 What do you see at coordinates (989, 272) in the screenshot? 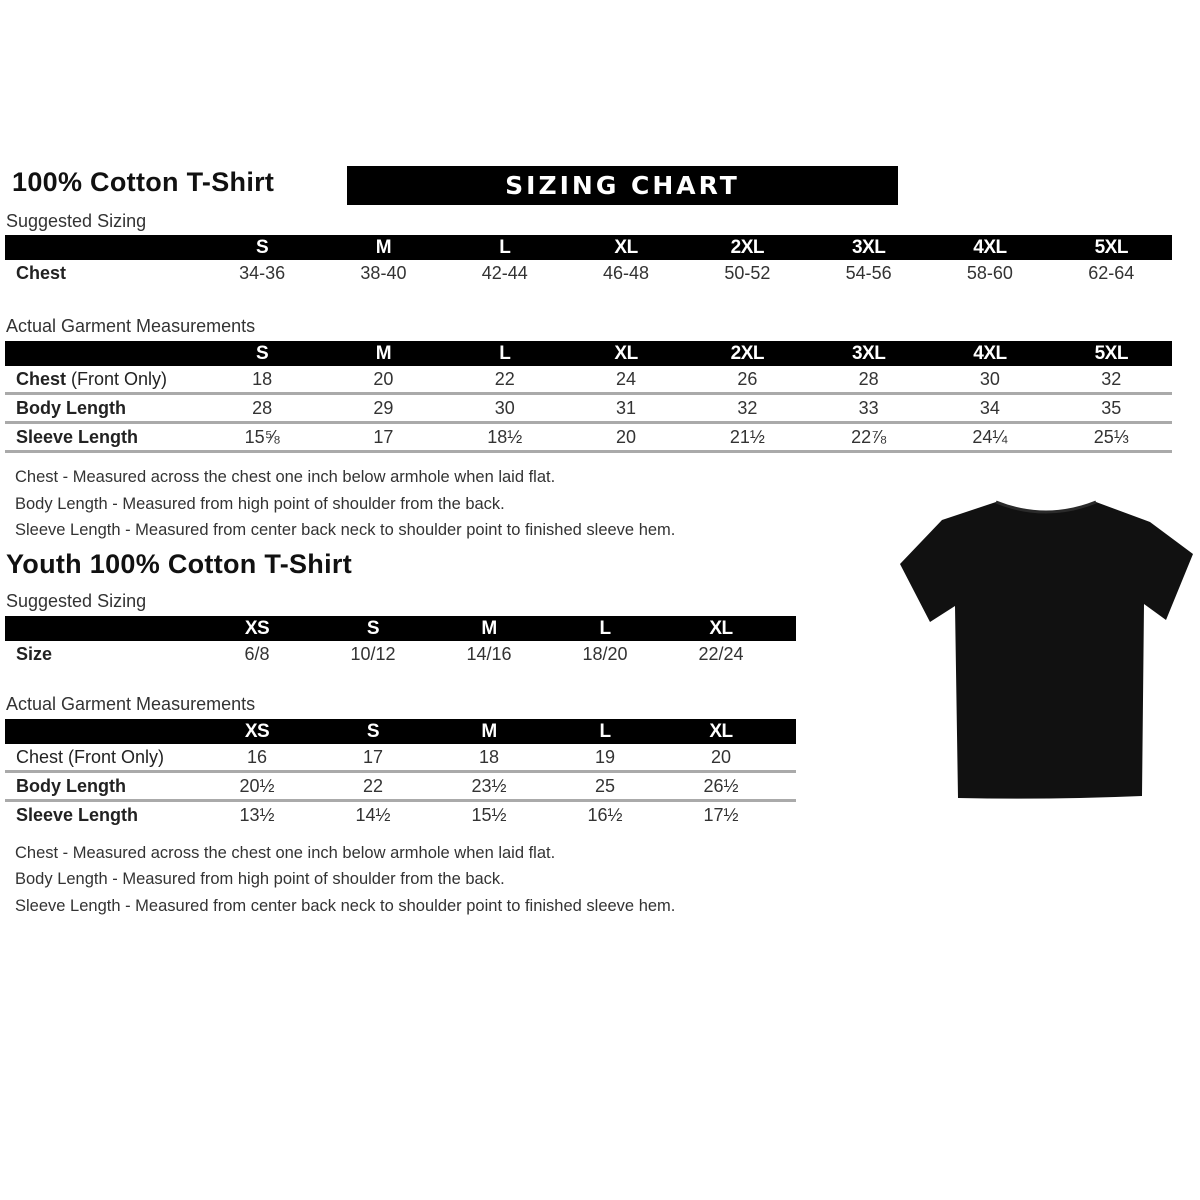
I see `cell: 58-60` at bounding box center [989, 272].